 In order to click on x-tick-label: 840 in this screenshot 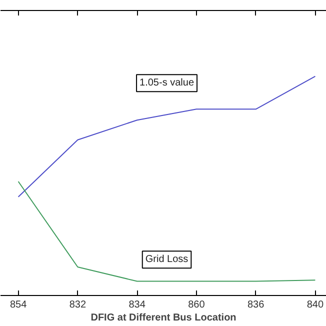, I will do `click(315, 305)`.